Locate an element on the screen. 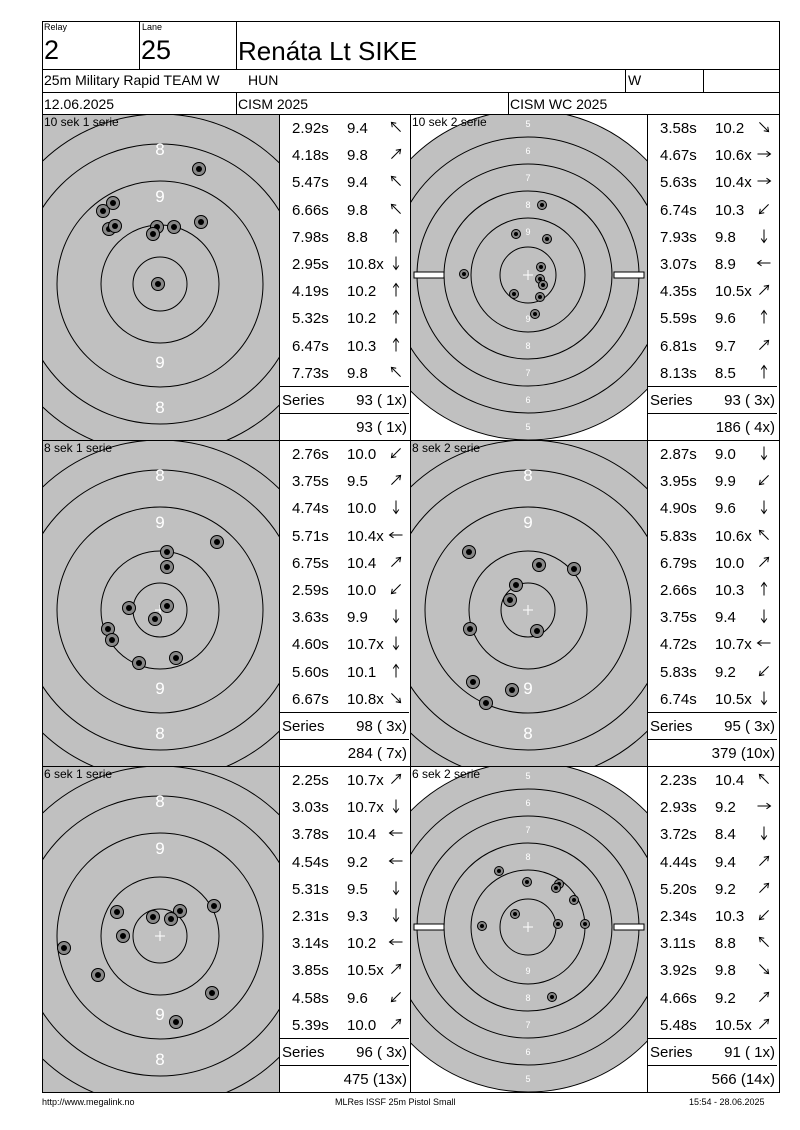 This screenshot has width=800, height=1130. shot-time: 4.35s is located at coordinates (678, 292).